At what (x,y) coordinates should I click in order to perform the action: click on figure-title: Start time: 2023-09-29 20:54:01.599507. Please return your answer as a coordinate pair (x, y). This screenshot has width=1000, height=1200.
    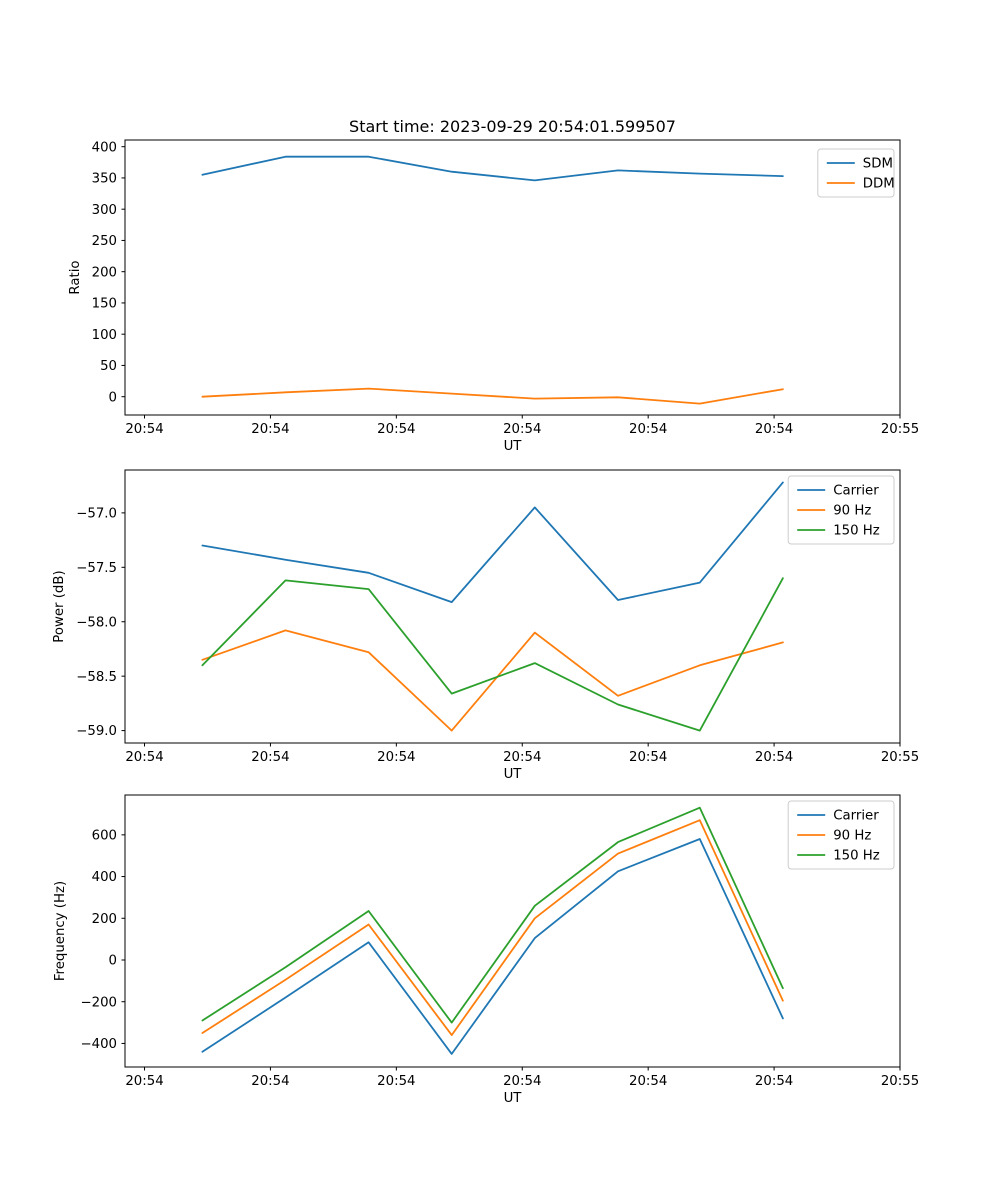
    Looking at the image, I should click on (512, 126).